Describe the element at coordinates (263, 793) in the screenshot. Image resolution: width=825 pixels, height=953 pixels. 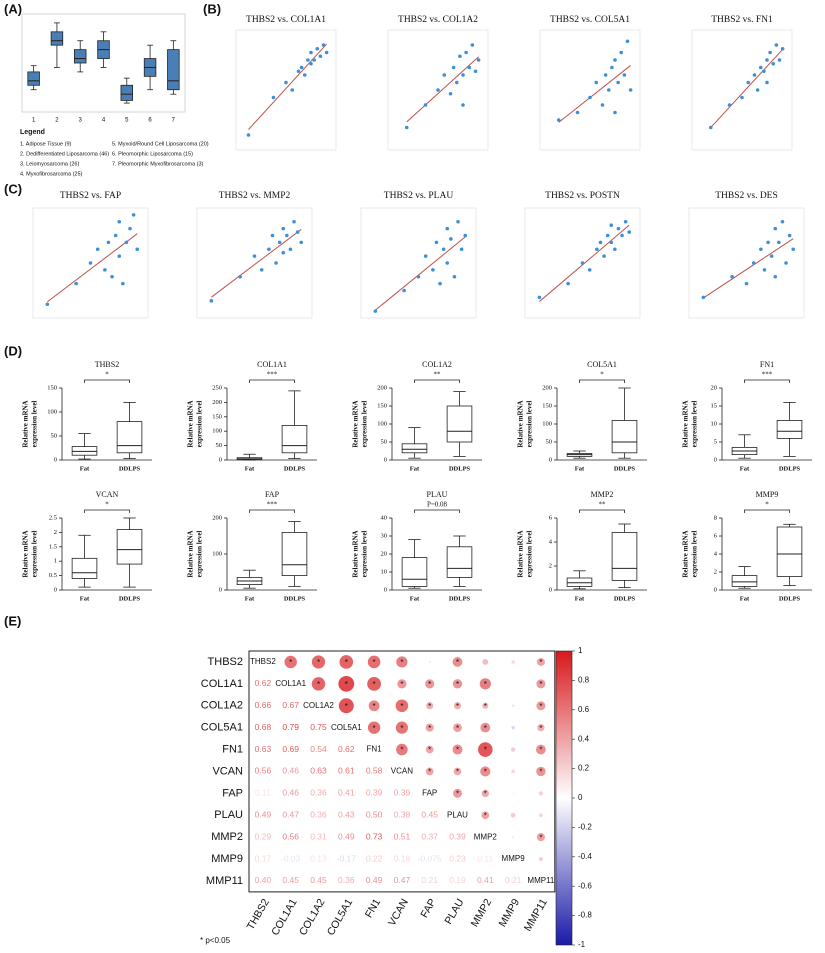
I see `corr-value: 0.11` at that location.